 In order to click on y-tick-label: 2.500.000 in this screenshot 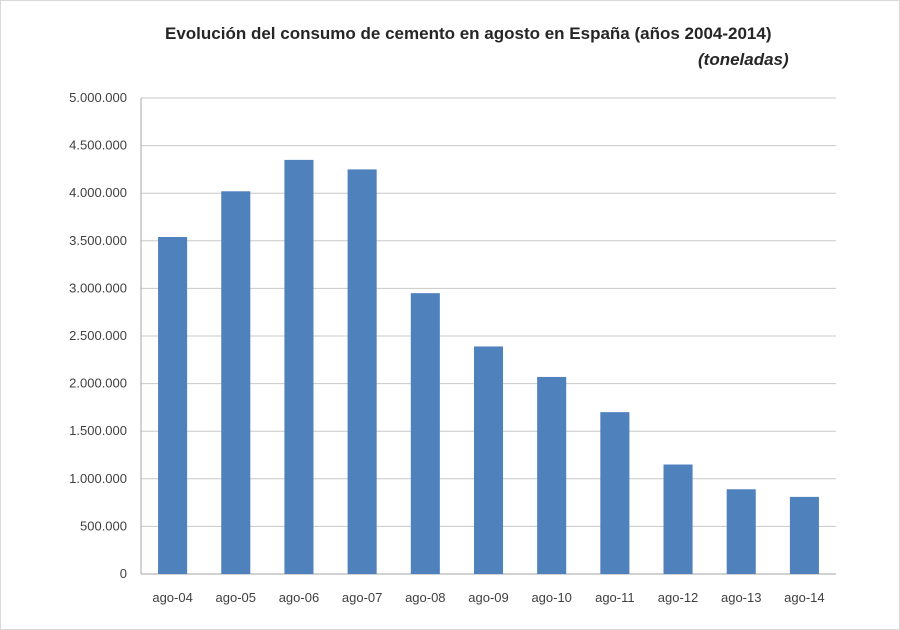, I will do `click(98, 335)`.